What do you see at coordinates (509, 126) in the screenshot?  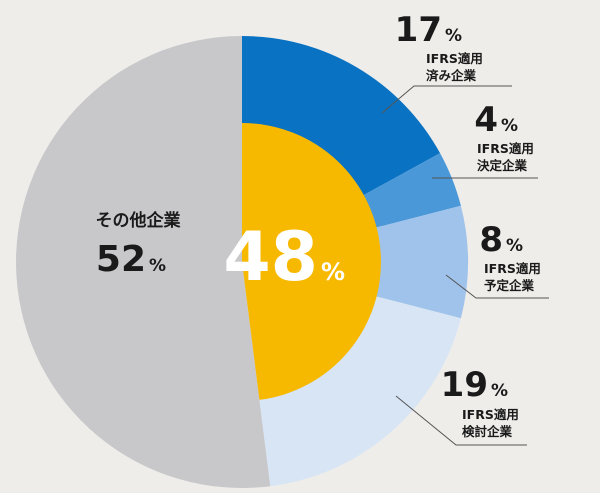 I see `slice-unit-decided: %` at bounding box center [509, 126].